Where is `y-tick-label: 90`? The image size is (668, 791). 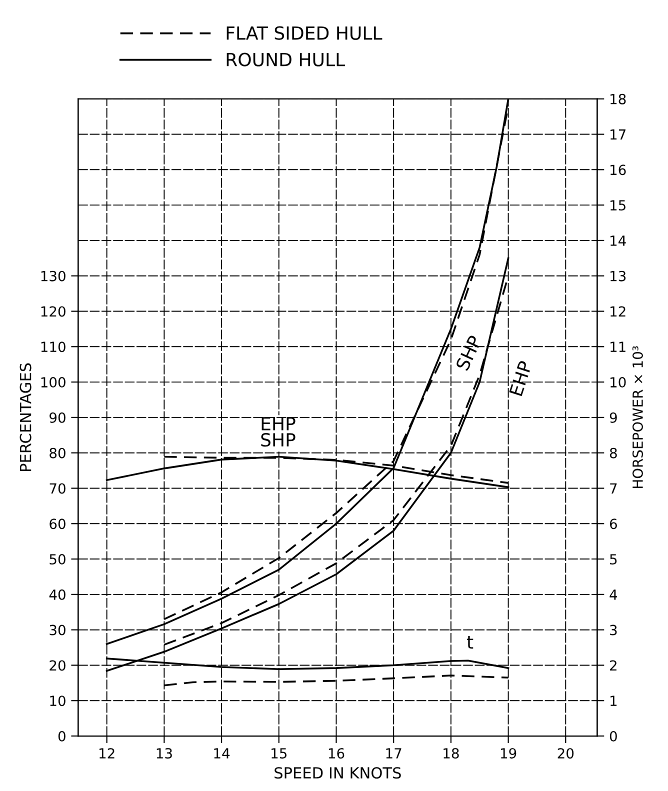
y-tick-label: 90 is located at coordinates (58, 417).